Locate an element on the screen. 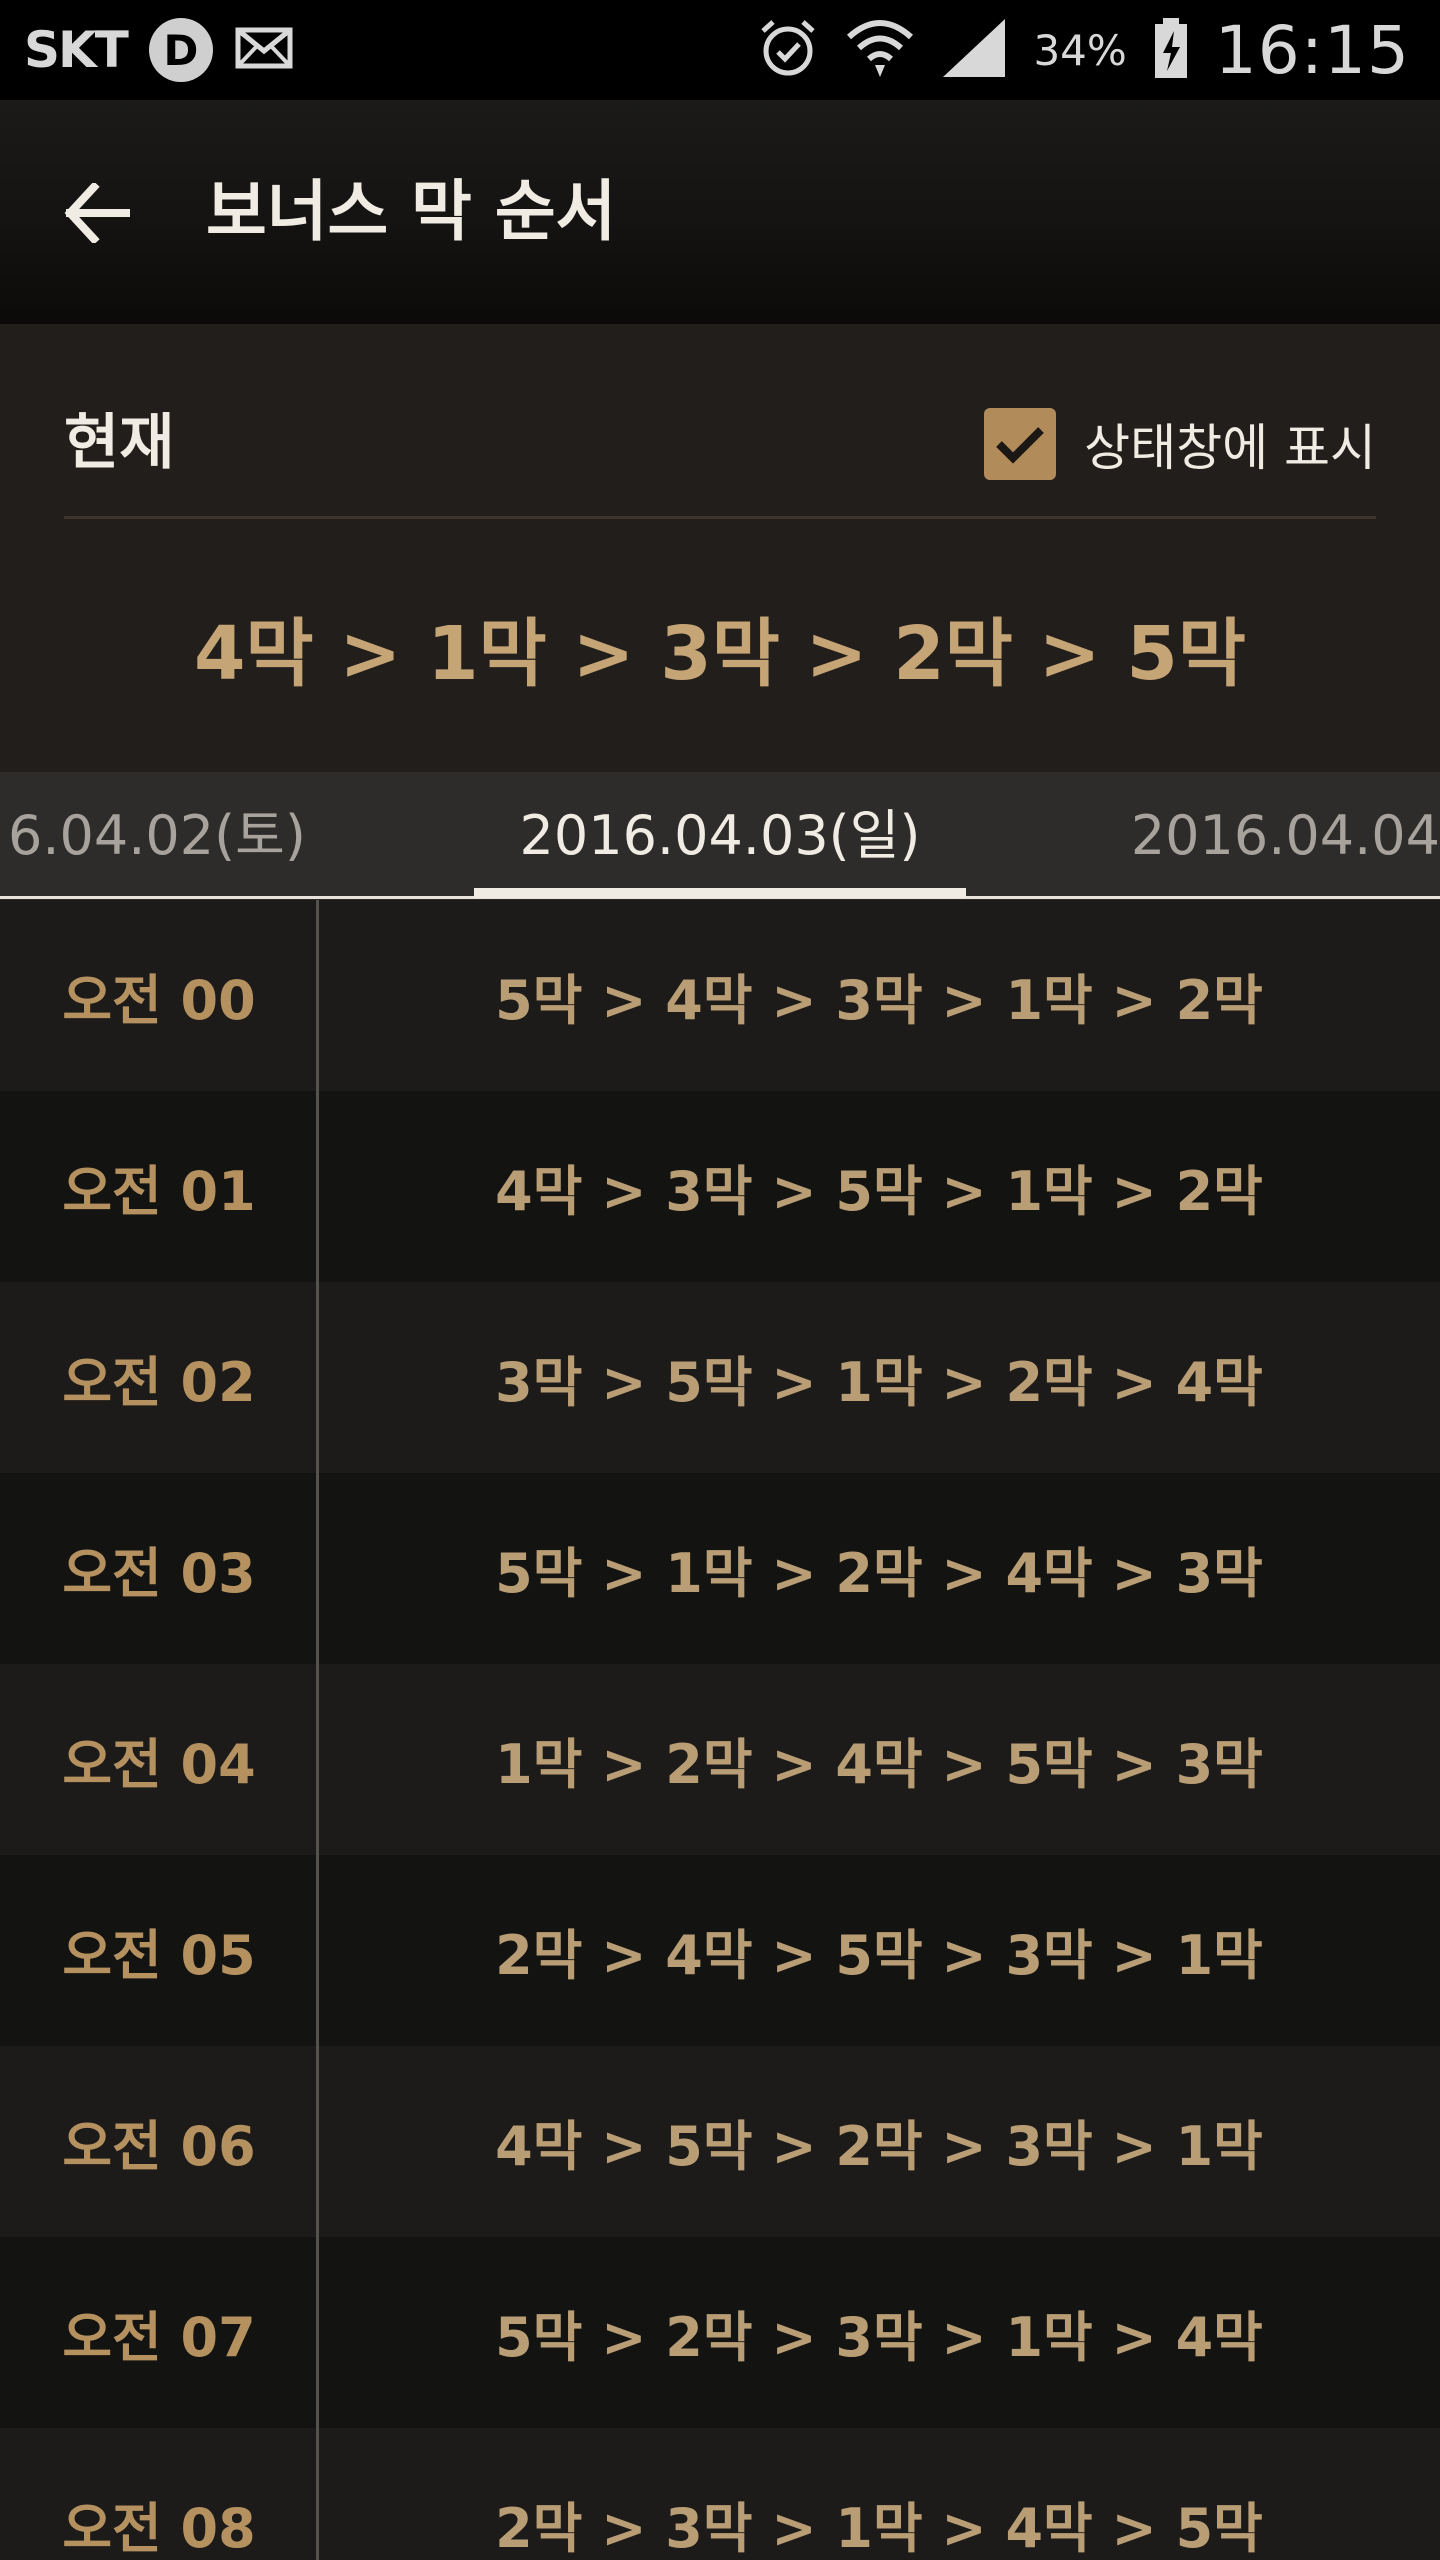 Image resolution: width=1440 pixels, height=2560 pixels. schedule-row: 오전 00 5막 > 4막 > 3막 > 1막 > 2막 is located at coordinates (720, 995).